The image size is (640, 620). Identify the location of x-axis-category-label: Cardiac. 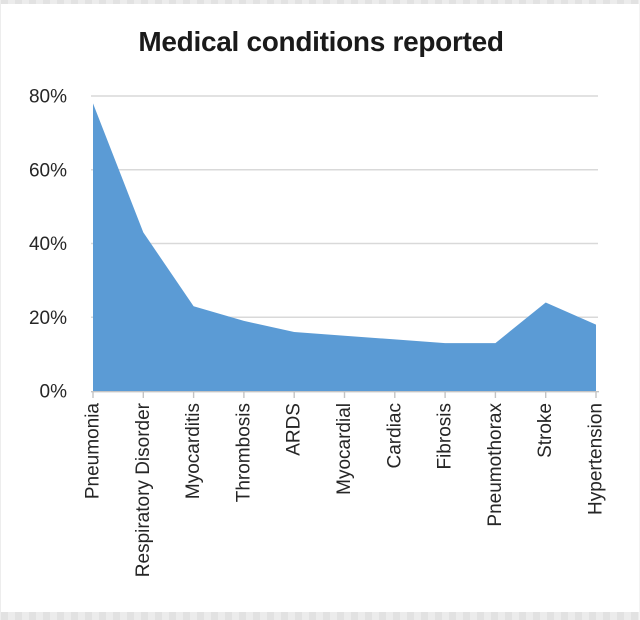
(394, 435).